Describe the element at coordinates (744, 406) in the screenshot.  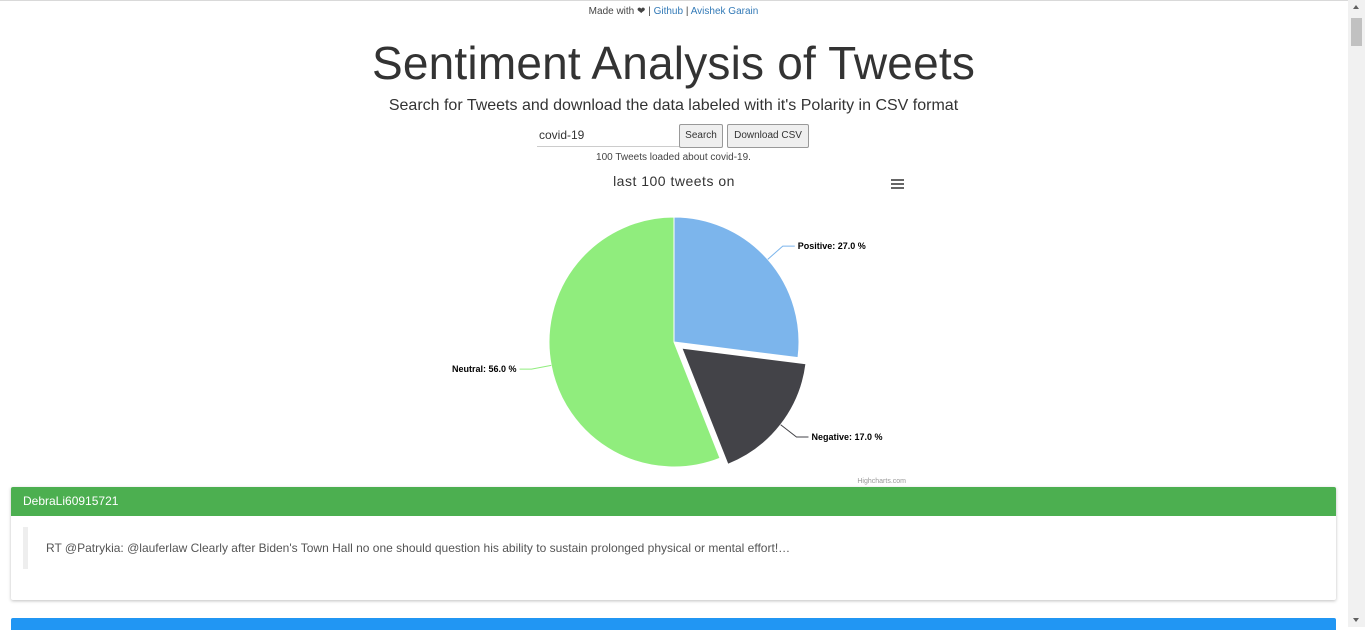
I see `pie-slice-negative` at that location.